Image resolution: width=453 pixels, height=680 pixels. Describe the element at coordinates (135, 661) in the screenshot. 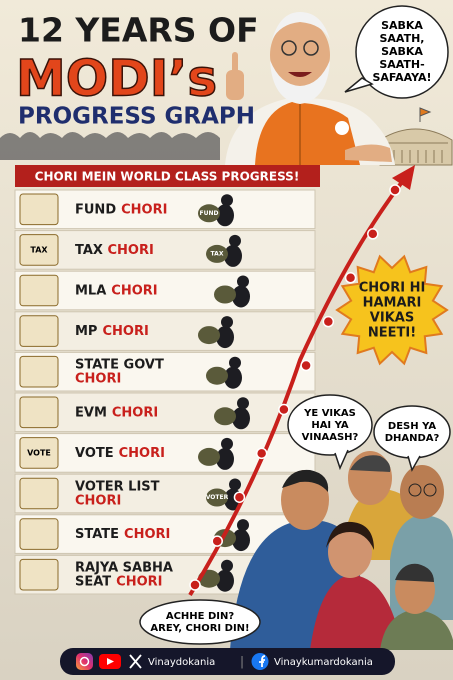

I see `x-icon` at that location.